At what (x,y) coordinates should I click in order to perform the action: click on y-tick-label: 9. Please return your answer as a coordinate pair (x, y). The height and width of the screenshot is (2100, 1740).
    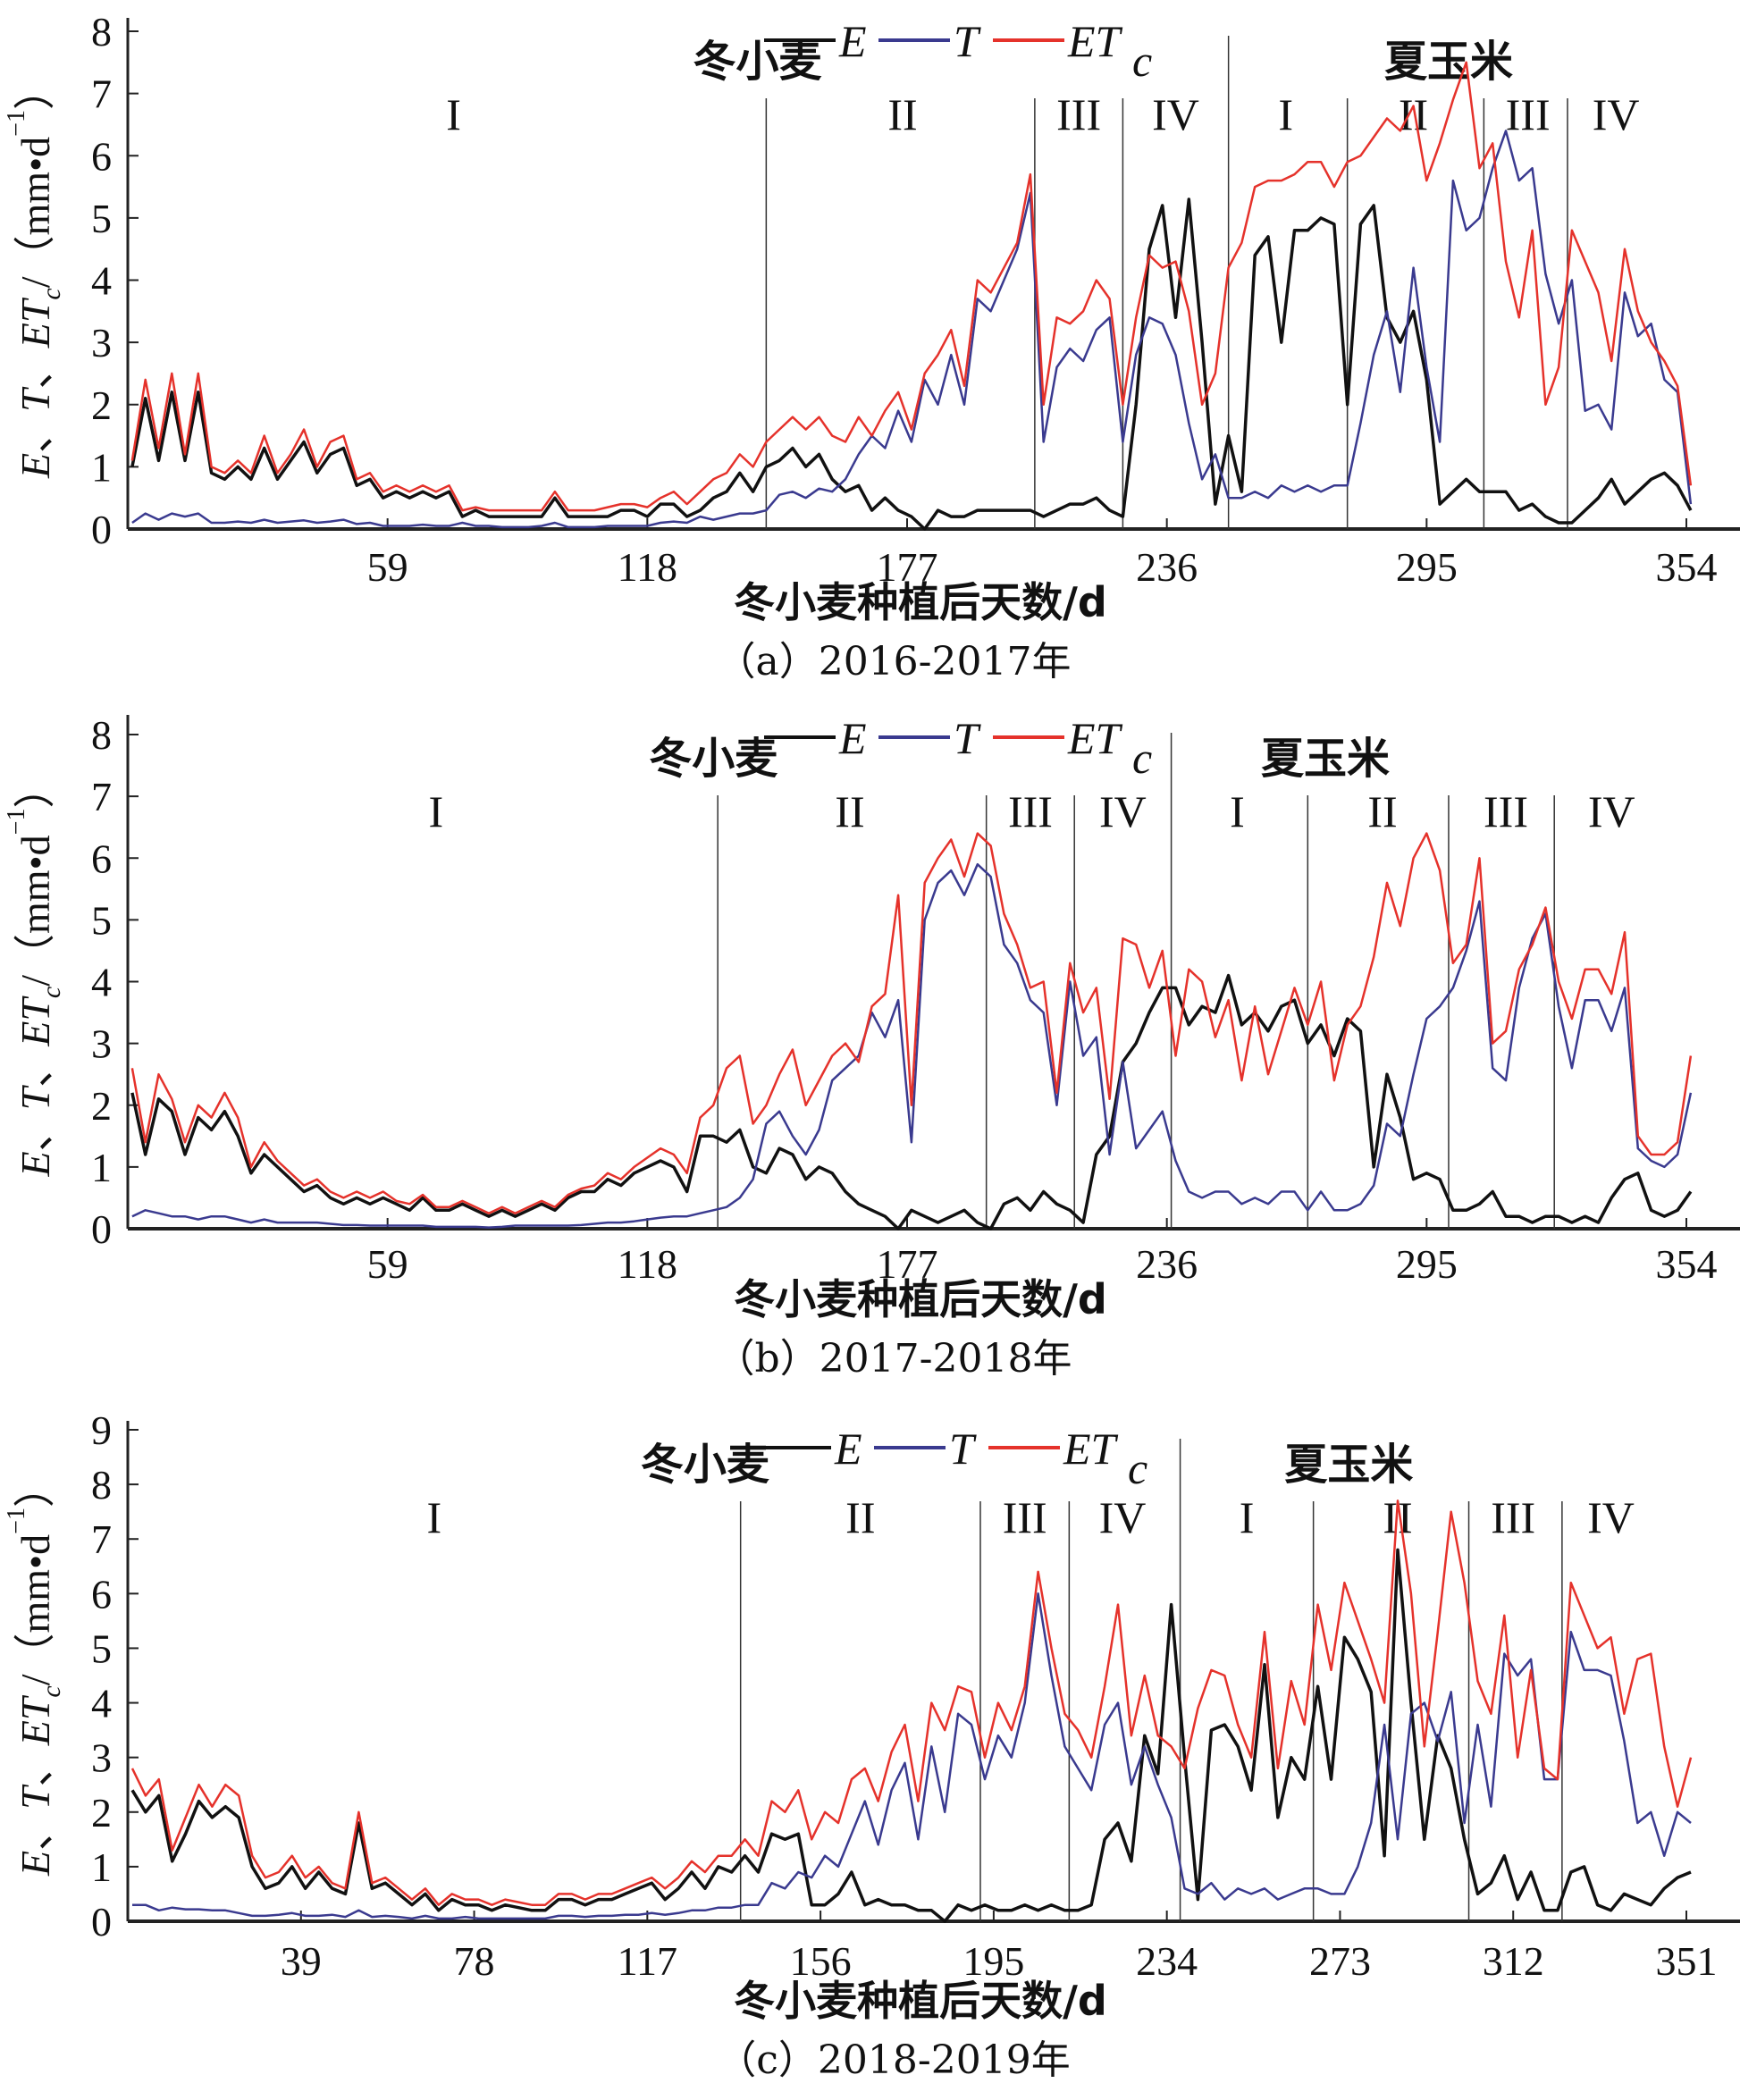
    Looking at the image, I should click on (102, 1430).